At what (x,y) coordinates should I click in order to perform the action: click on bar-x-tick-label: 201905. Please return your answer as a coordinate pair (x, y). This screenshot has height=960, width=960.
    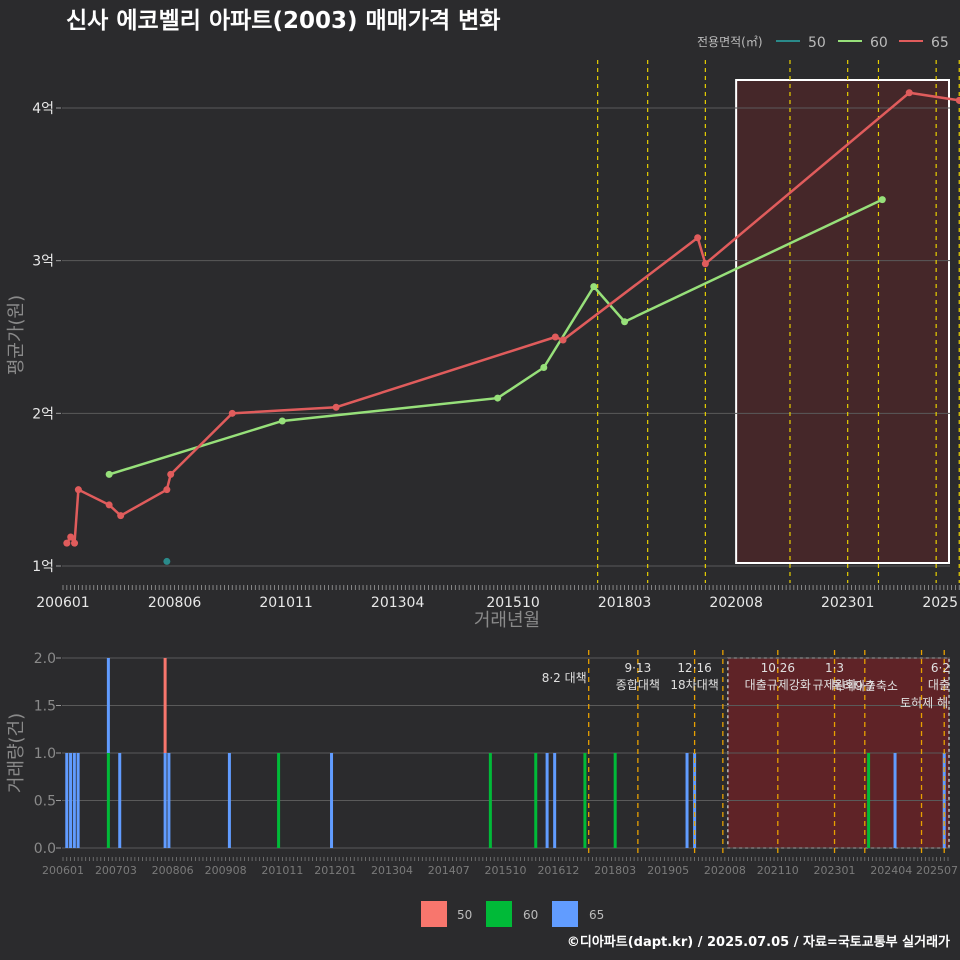
    Looking at the image, I should click on (668, 870).